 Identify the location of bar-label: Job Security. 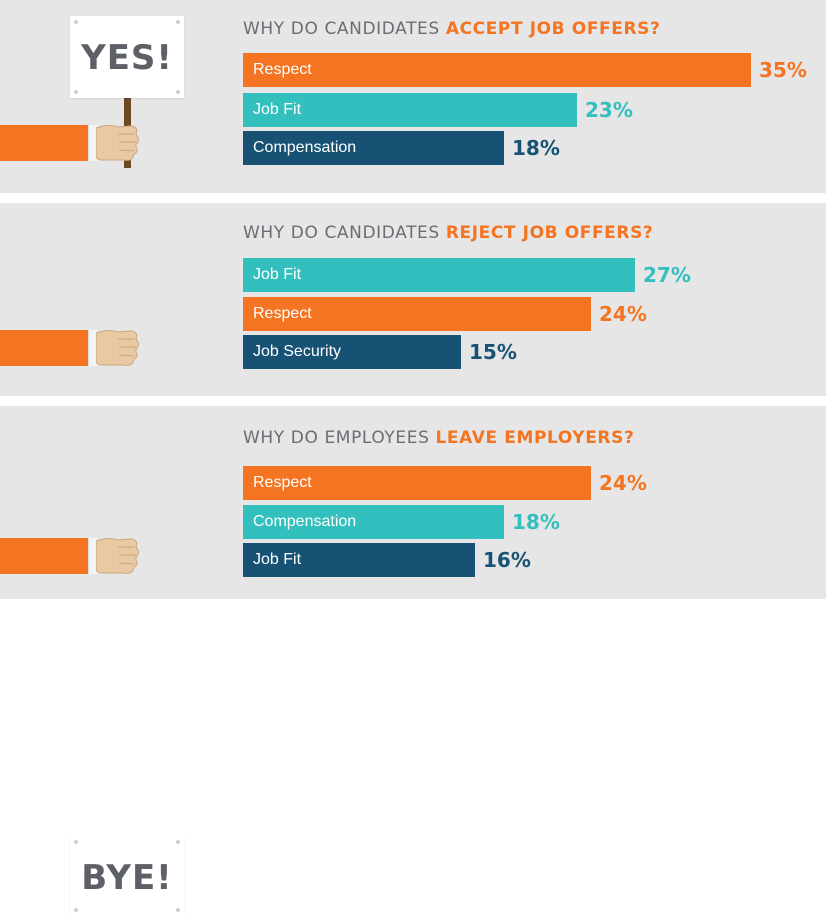
(297, 351).